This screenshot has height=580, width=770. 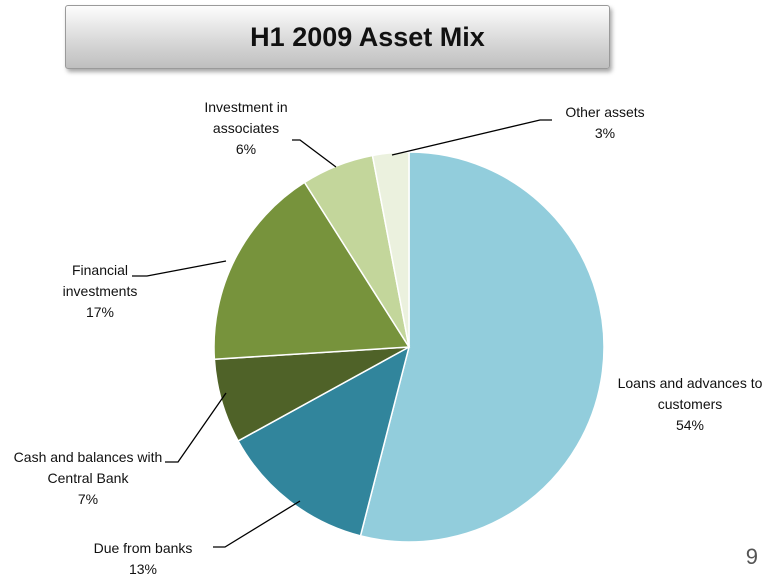 I want to click on category-label: Cash and balances with Central Bank, so click(x=88, y=467).